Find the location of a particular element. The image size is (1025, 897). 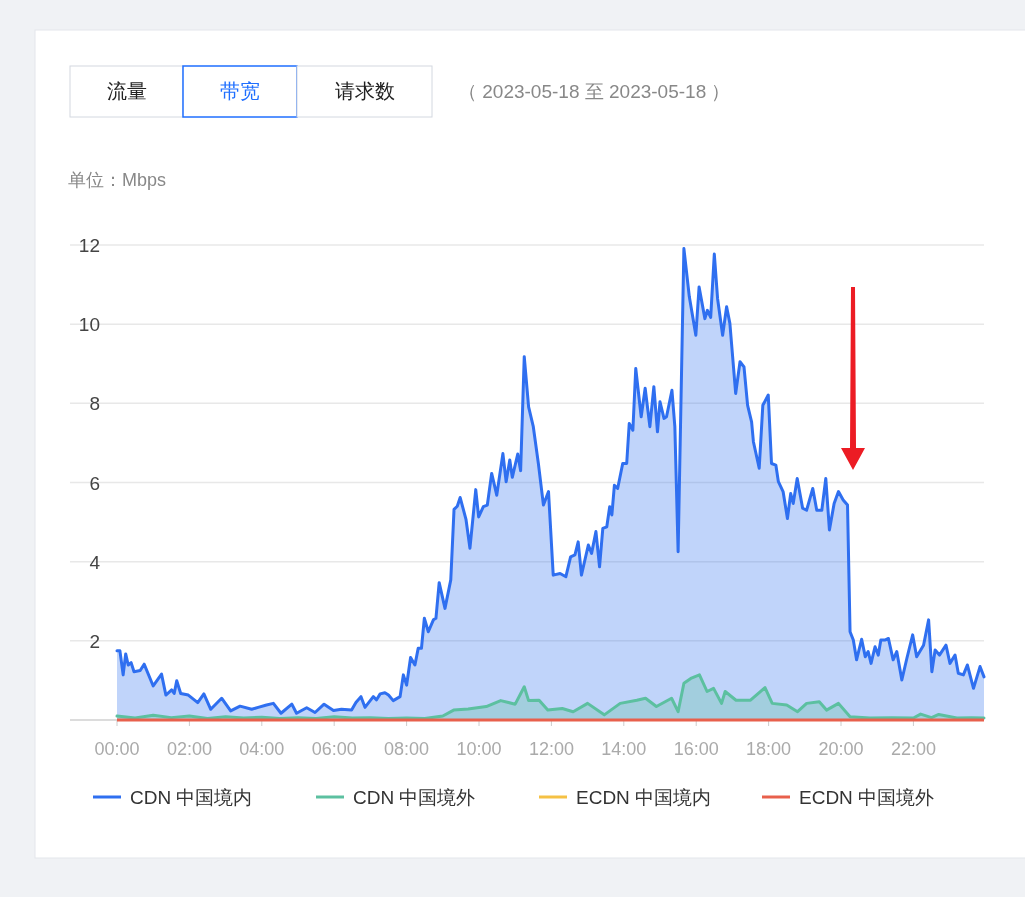

y-tick-label: 10 is located at coordinates (89, 325).